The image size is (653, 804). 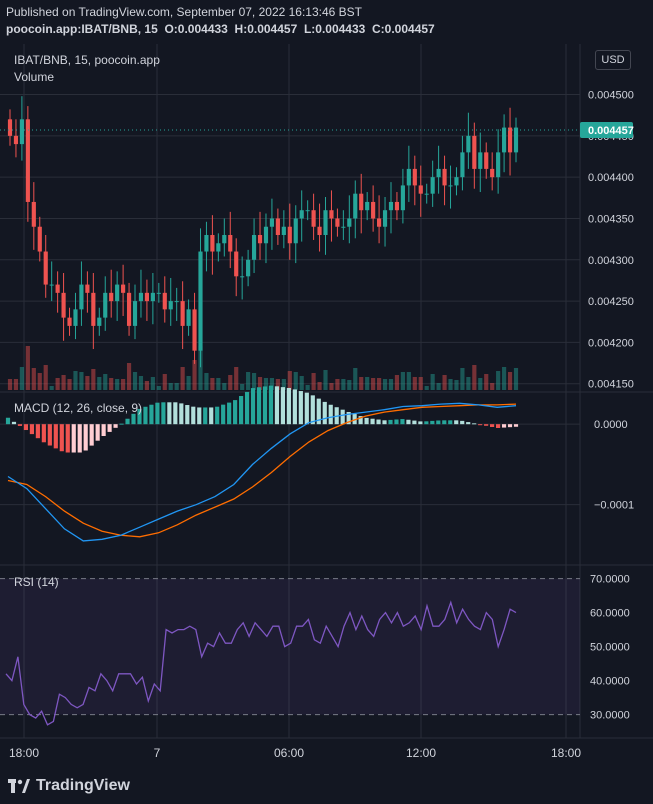 What do you see at coordinates (611, 302) in the screenshot?
I see `price-tick-label: 0.004250` at bounding box center [611, 302].